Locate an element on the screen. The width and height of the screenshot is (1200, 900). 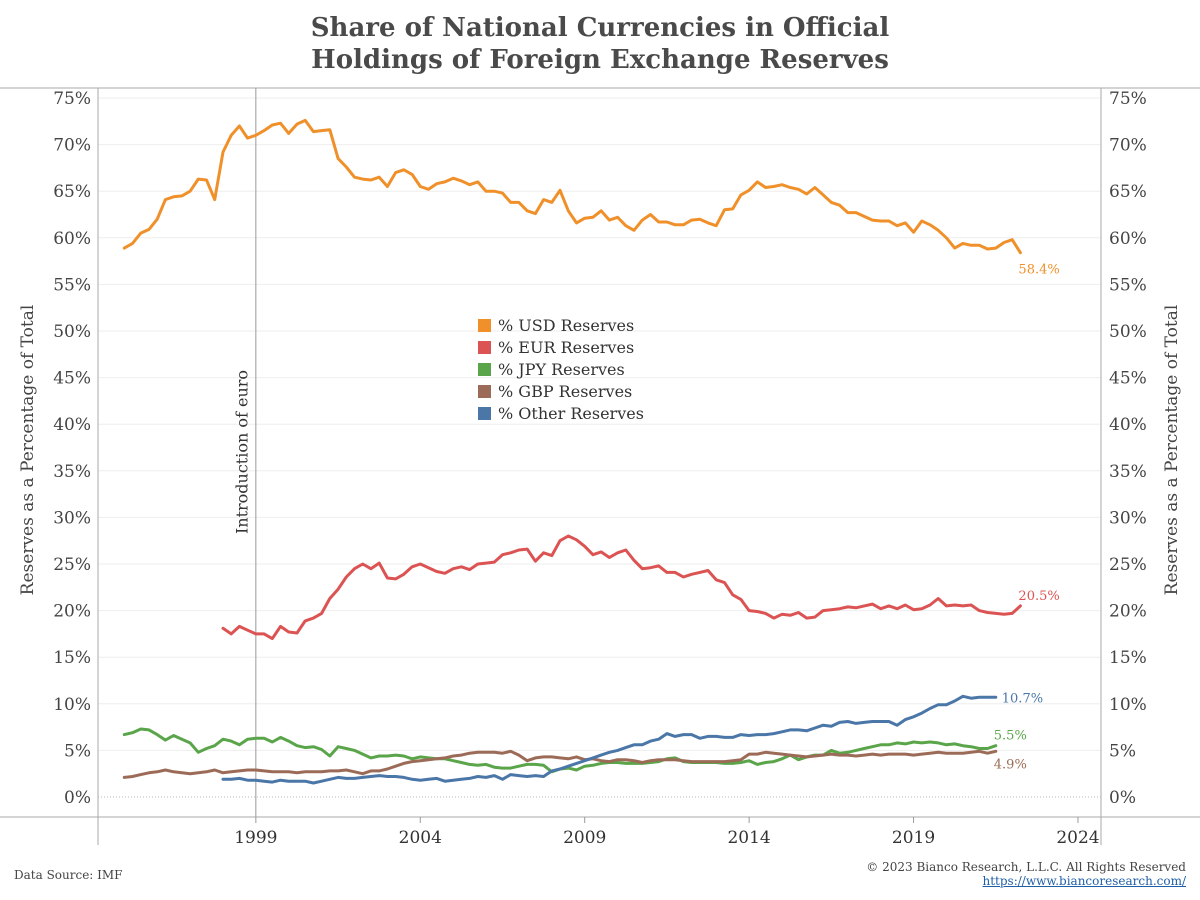
y-tick-label-right: 25% is located at coordinates (1128, 565).